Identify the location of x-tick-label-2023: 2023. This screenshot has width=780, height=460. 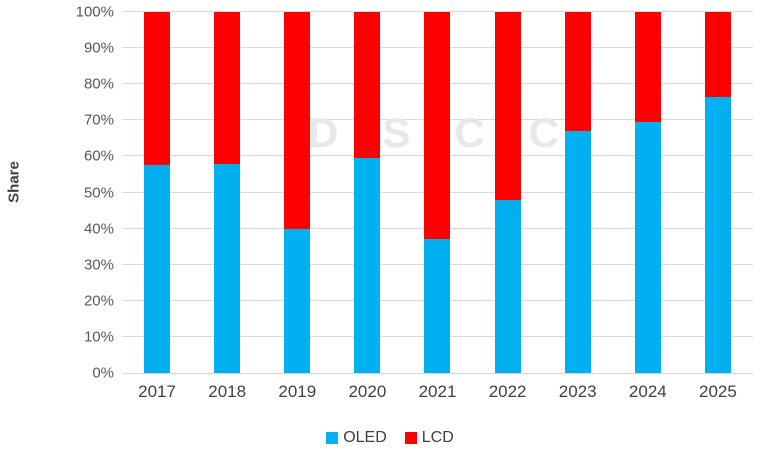
(577, 391).